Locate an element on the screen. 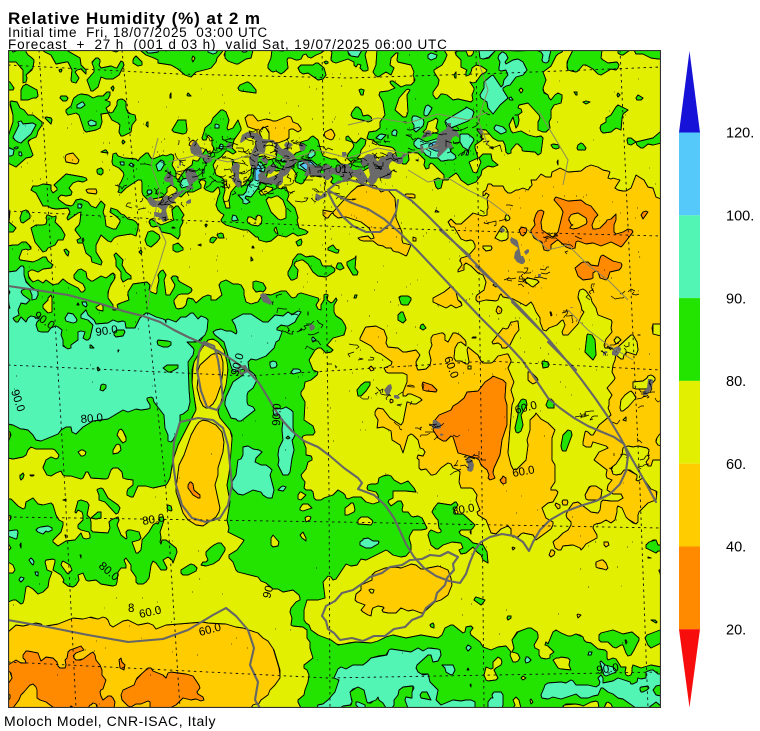 This screenshot has height=731, width=760. svg-text: 8 is located at coordinates (131, 609).